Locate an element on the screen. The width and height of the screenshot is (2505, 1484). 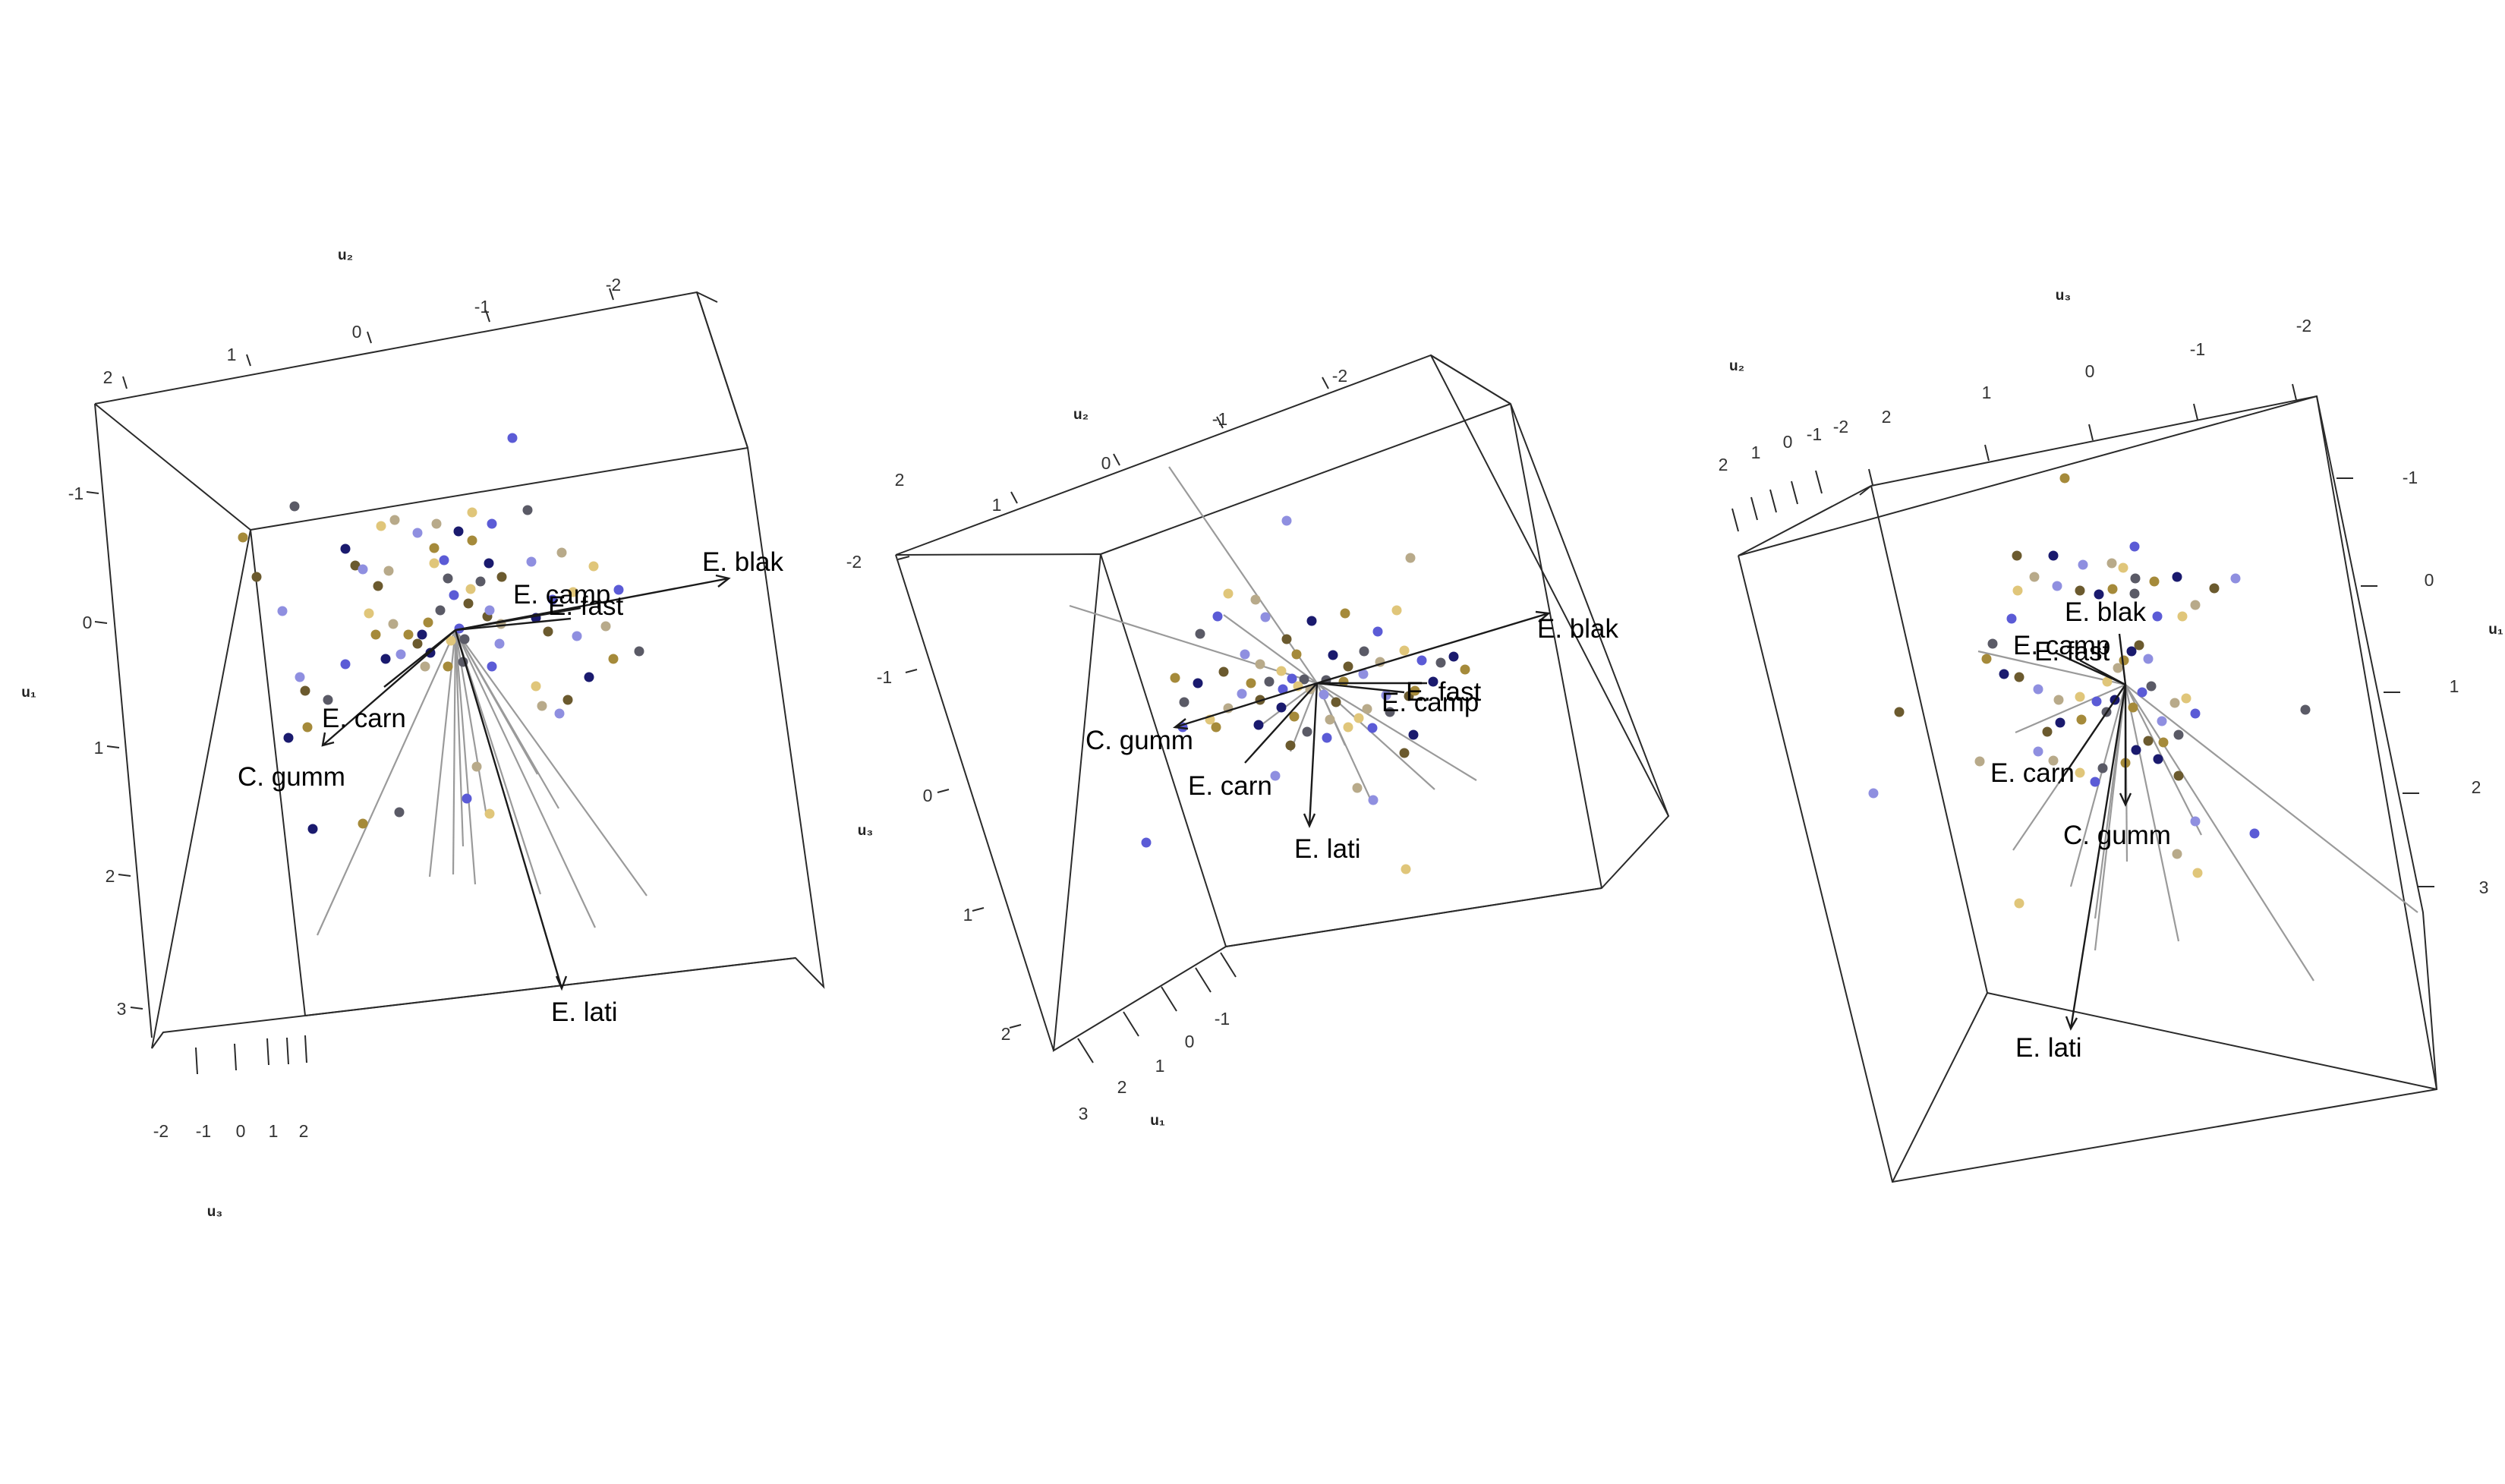
vector-e-camp is located at coordinates (1360, 688).